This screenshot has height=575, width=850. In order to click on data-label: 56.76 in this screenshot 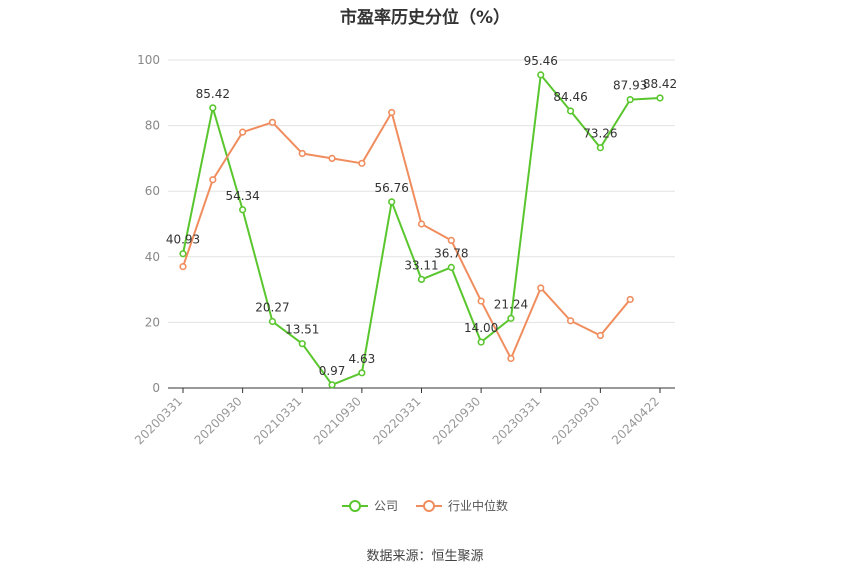, I will do `click(392, 188)`.